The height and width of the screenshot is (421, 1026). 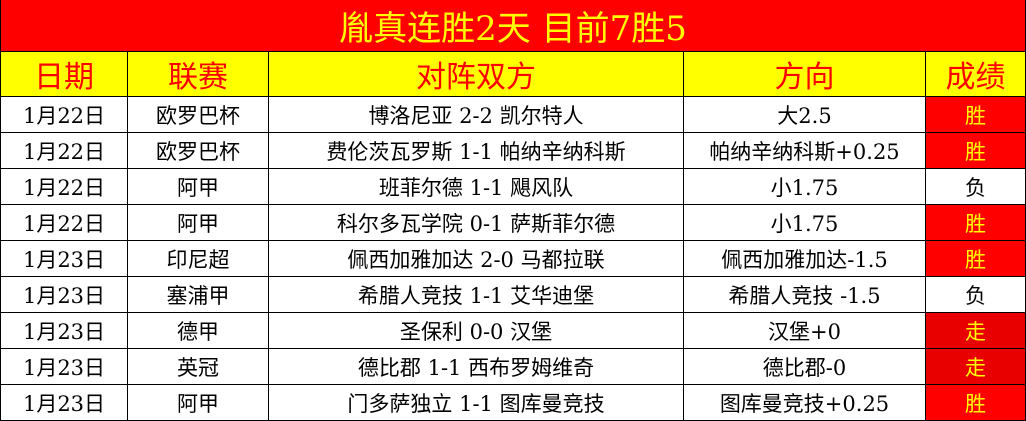 What do you see at coordinates (476, 114) in the screenshot?
I see `match-cell: 博洛尼亚 2-2 凯尔特人` at bounding box center [476, 114].